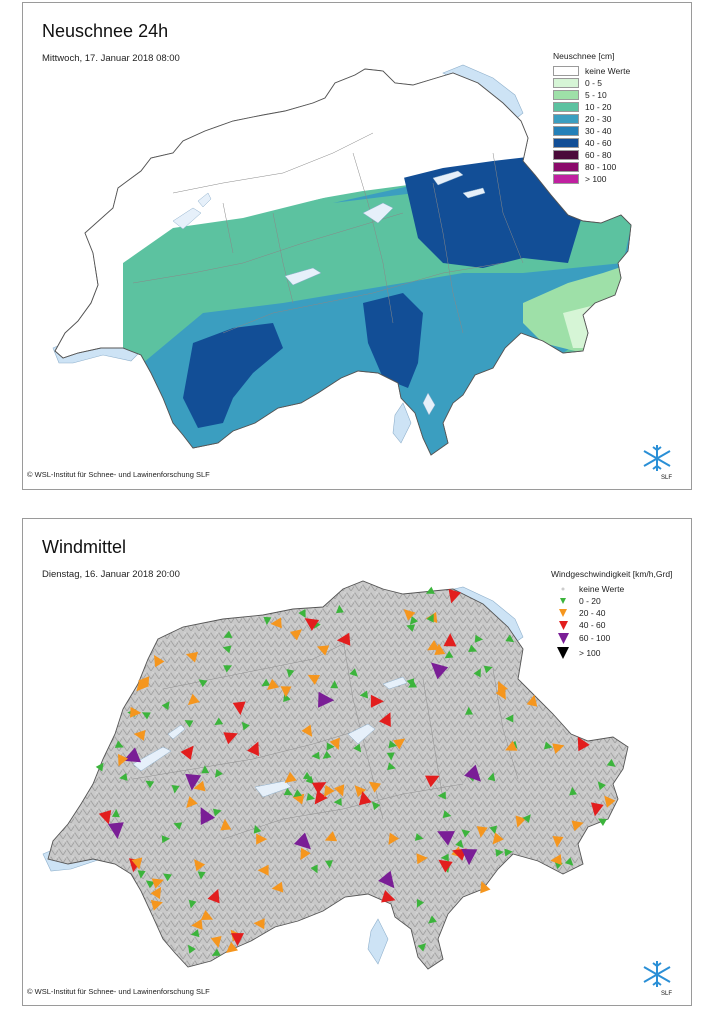 This screenshot has height=1011, width=710. I want to click on legend-item: 30 - 40, so click(591, 131).